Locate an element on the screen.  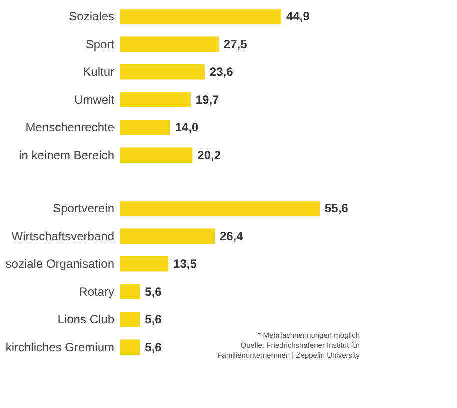
y-tick-label: kirchliches Gremium is located at coordinates (60, 347).